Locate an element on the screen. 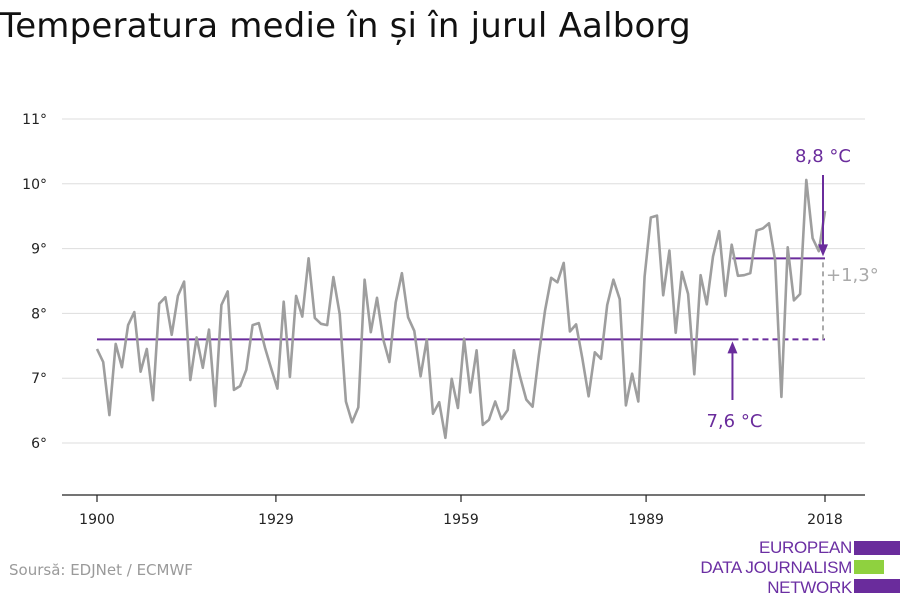  logo-line-1: EUROPEAN is located at coordinates (805, 547).